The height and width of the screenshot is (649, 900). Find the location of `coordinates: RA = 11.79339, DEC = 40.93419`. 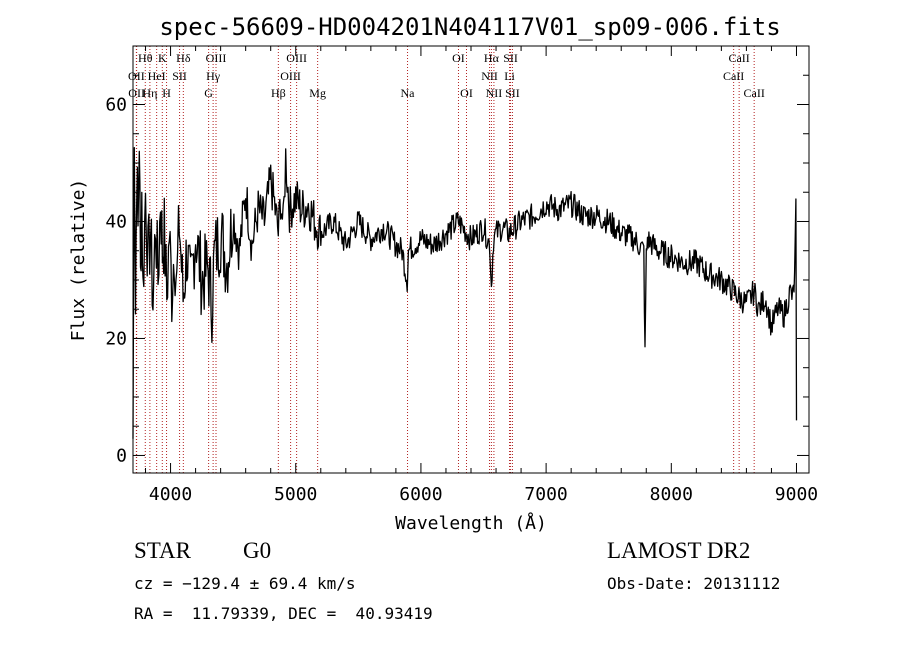

coordinates: RA = 11.79339, DEC = 40.93419 is located at coordinates (283, 613).